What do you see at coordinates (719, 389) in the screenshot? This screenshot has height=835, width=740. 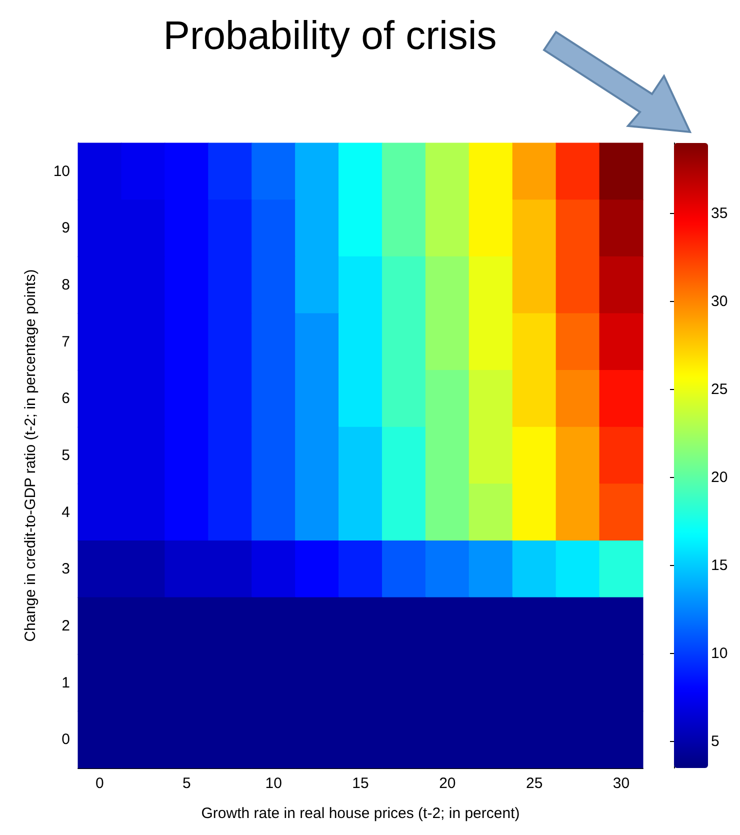 I see `color-bar-label: 25` at bounding box center [719, 389].